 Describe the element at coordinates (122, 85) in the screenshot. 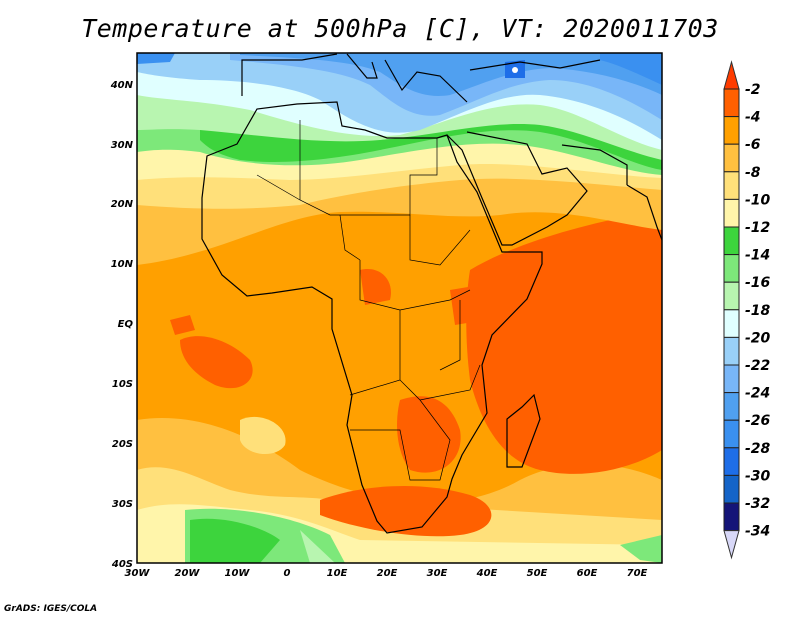

I see `y-tick-label: 40N` at that location.